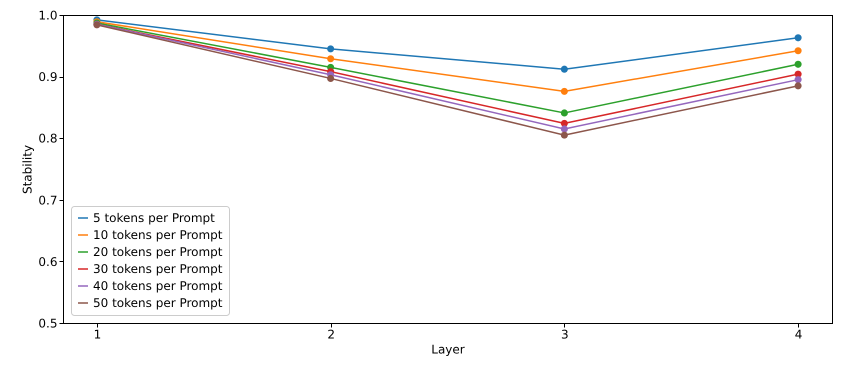  Describe the element at coordinates (48, 200) in the screenshot. I see `y-tick-label: 0.7` at that location.